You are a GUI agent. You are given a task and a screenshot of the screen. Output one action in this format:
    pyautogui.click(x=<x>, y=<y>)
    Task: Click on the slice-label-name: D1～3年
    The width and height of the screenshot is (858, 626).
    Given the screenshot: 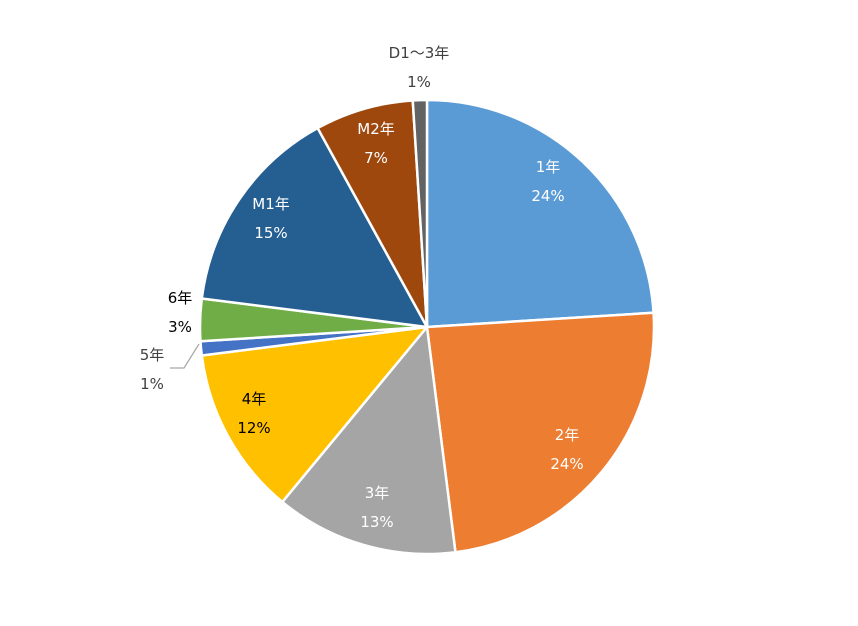 What is the action you would take?
    pyautogui.click(x=419, y=53)
    